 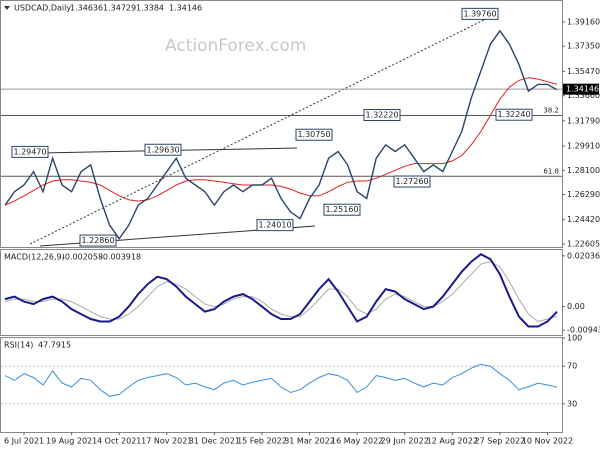 I want to click on y-tick-label: 0.02036, so click(x=583, y=255).